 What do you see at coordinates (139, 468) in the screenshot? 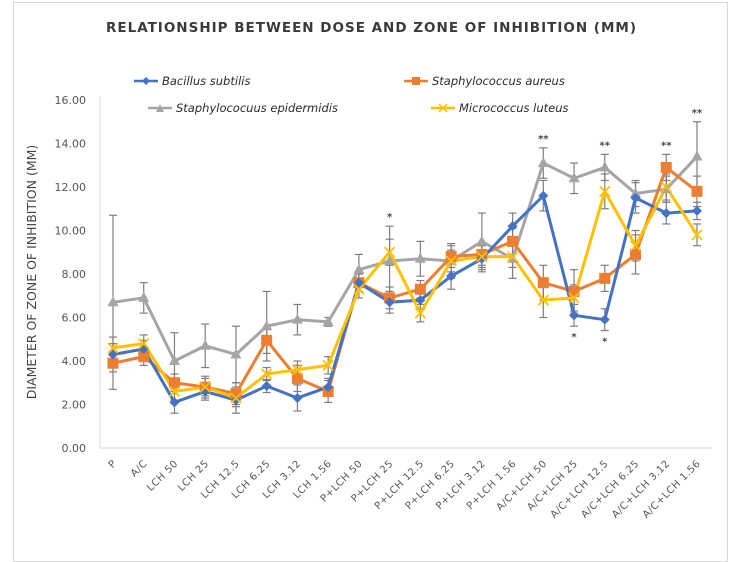
I see `x-tick-label: A/C` at bounding box center [139, 468].